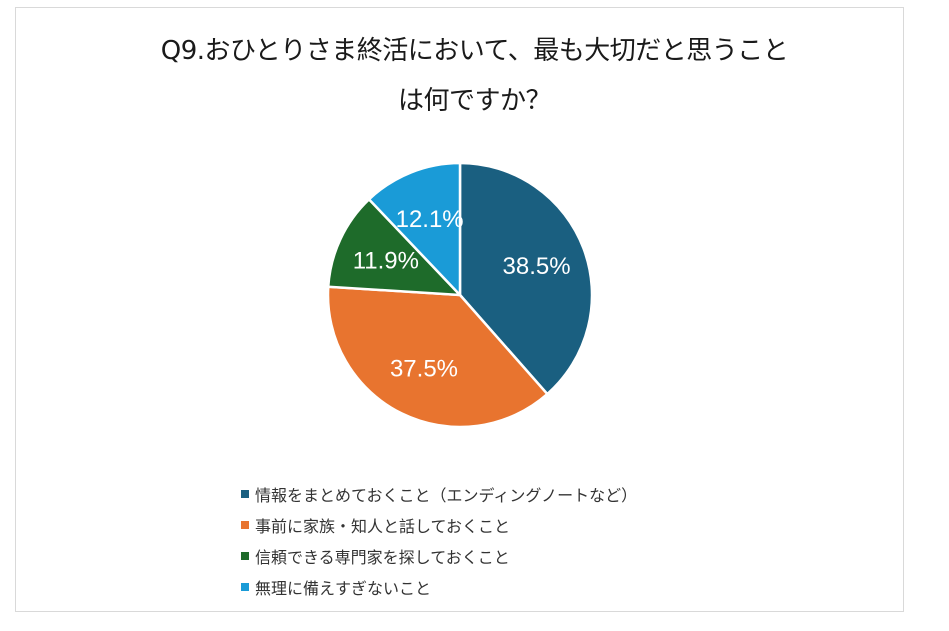 This screenshot has width=949, height=631. I want to click on legend-item: 事前に家族・知人と話しておくこと, so click(439, 524).